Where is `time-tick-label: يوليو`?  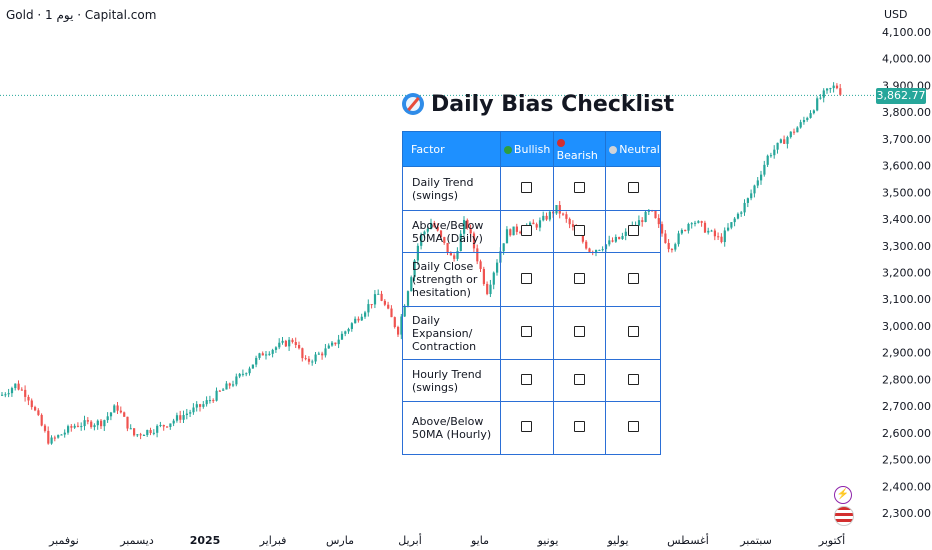 time-tick-label: يوليو is located at coordinates (617, 540).